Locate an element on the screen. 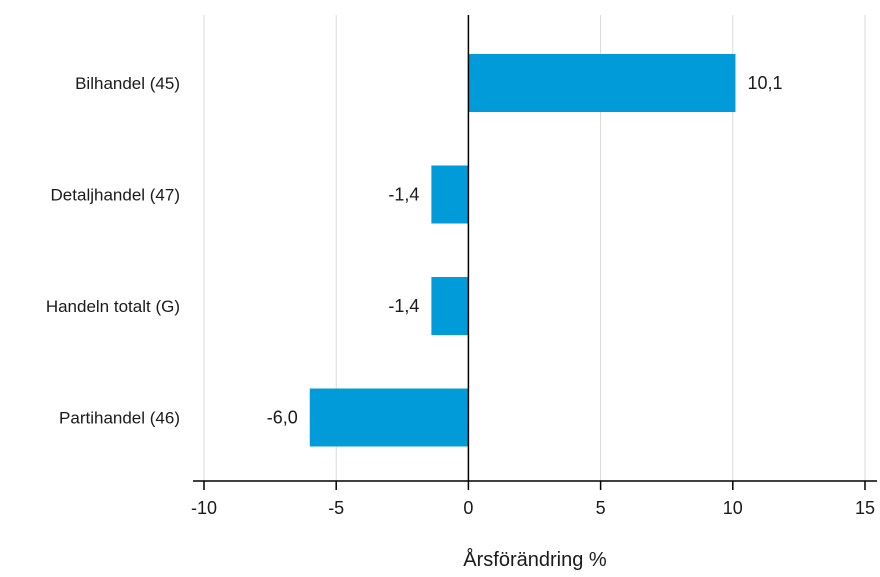  x-tick-label-4: 10 is located at coordinates (733, 508).